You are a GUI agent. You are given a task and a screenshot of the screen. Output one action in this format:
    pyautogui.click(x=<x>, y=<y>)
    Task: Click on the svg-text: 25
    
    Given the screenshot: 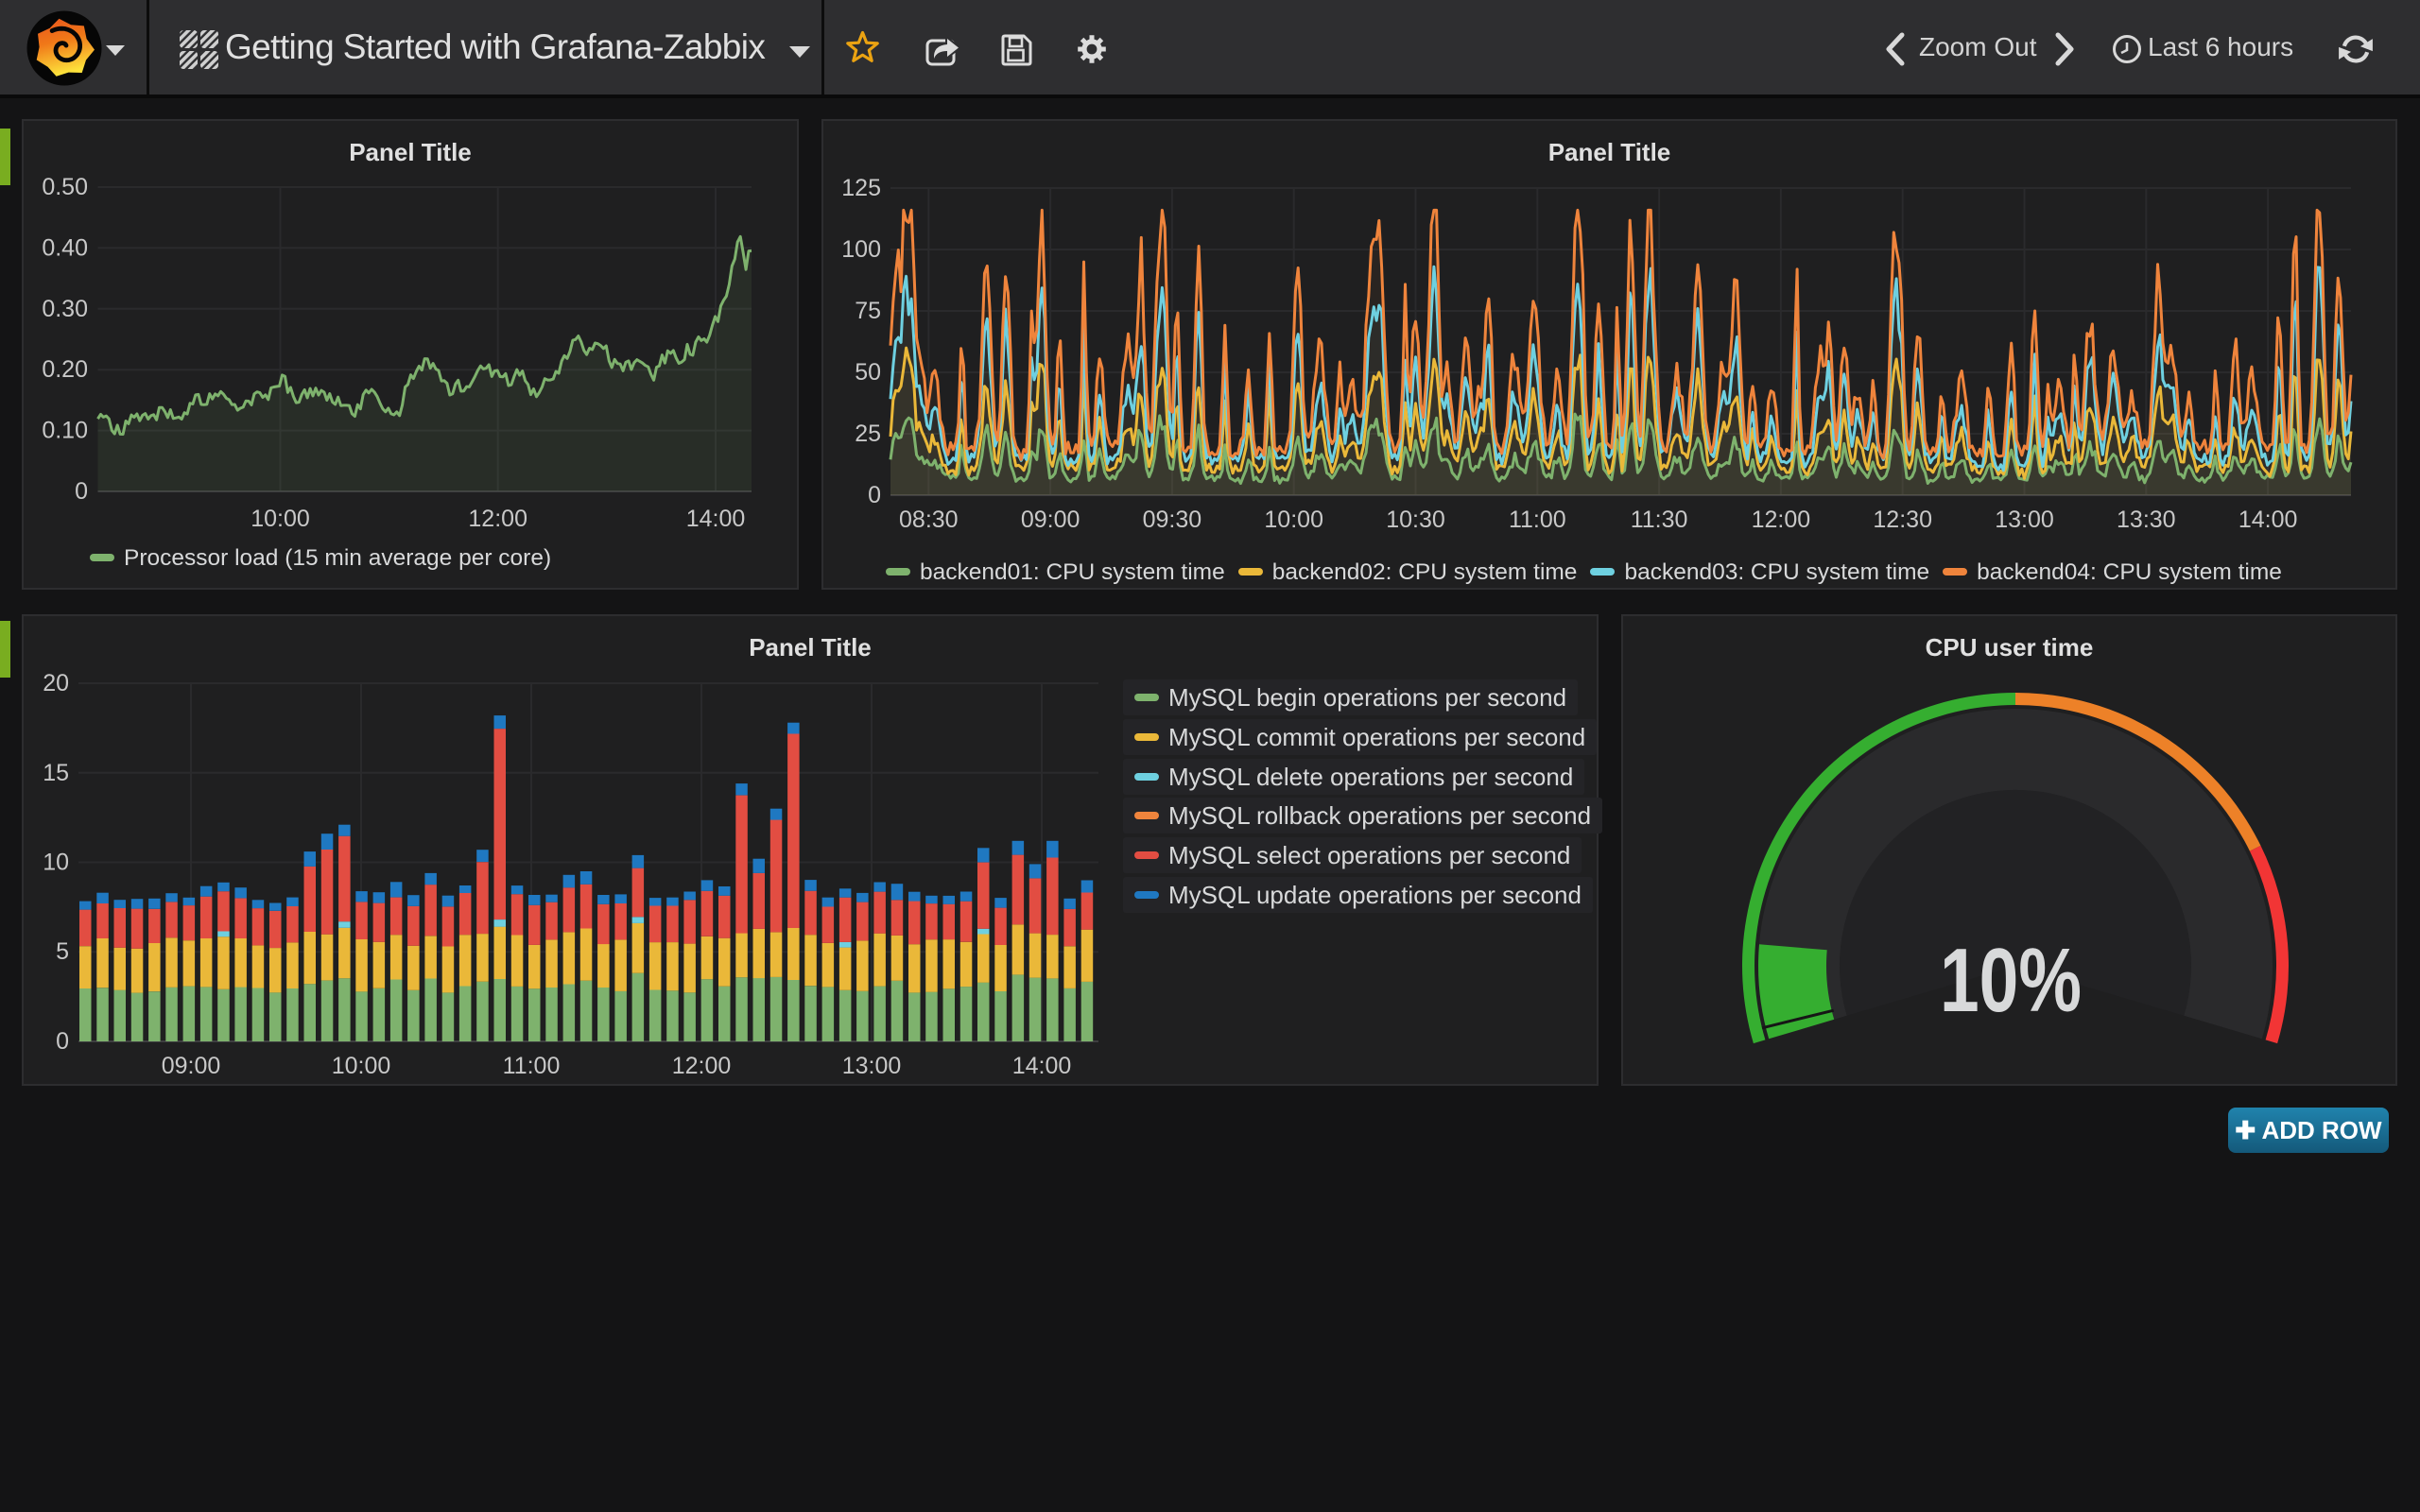 What is the action you would take?
    pyautogui.click(x=868, y=434)
    